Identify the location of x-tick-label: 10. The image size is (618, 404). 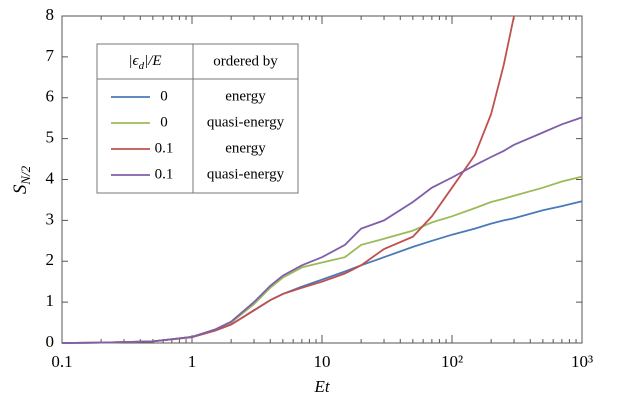
(322, 361).